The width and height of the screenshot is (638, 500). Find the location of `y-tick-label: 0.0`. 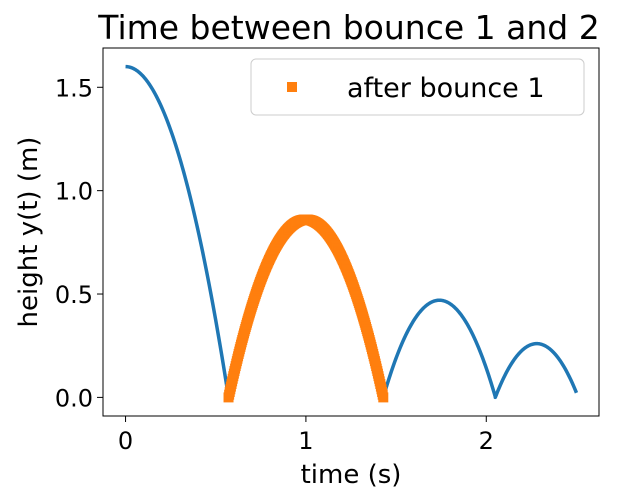

y-tick-label: 0.0 is located at coordinates (74, 398).